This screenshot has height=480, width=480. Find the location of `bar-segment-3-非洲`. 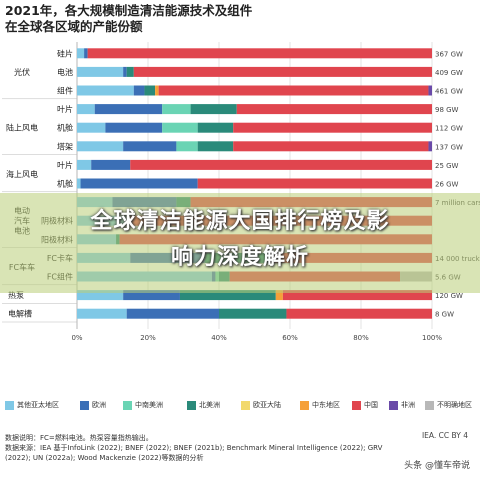

bar-segment-3-非洲 is located at coordinates (430, 90).